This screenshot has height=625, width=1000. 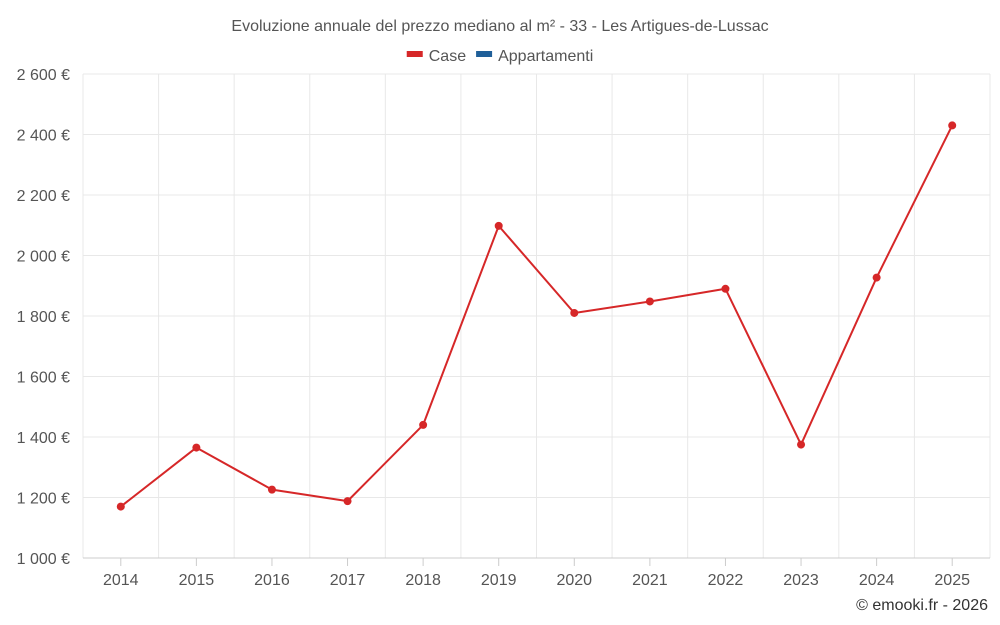 I want to click on y-tick-label: 1 400 €, so click(x=43, y=438).